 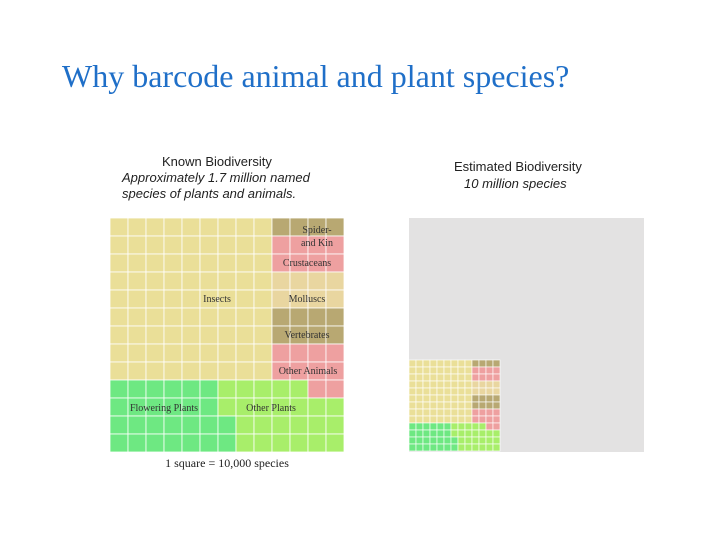 I want to click on estimated-biodiversity-title: Estimated Biodiversity, so click(x=518, y=166).